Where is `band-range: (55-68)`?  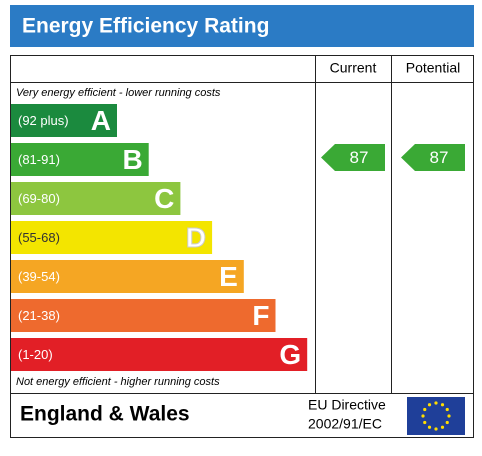 band-range: (55-68) is located at coordinates (39, 237).